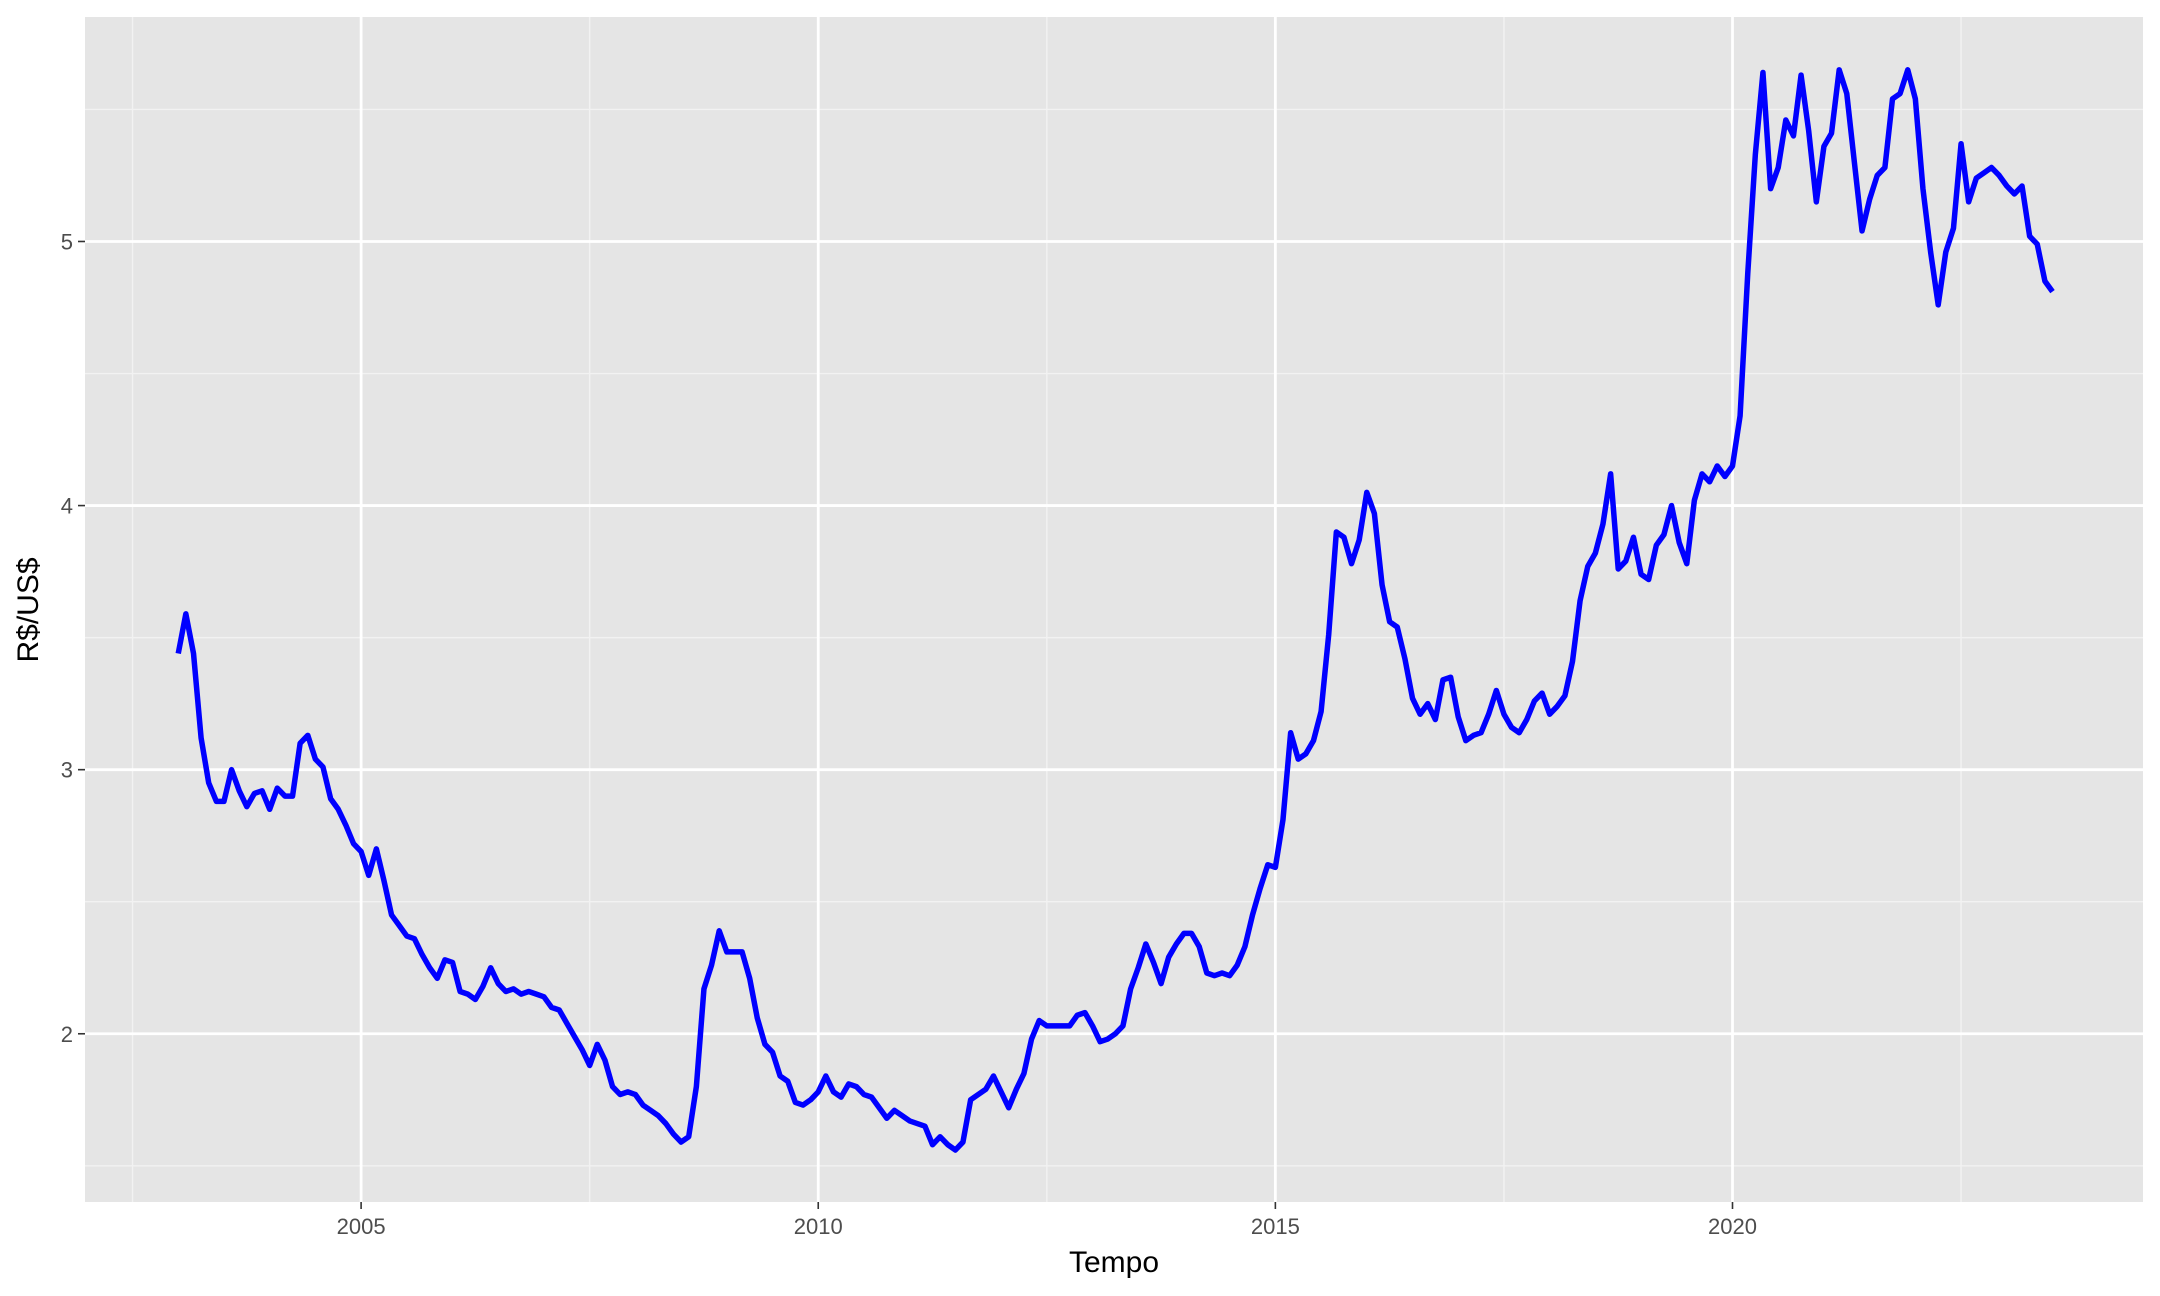 Image resolution: width=2160 pixels, height=1296 pixels. I want to click on y-axis-title: R$/US$, so click(28, 609).